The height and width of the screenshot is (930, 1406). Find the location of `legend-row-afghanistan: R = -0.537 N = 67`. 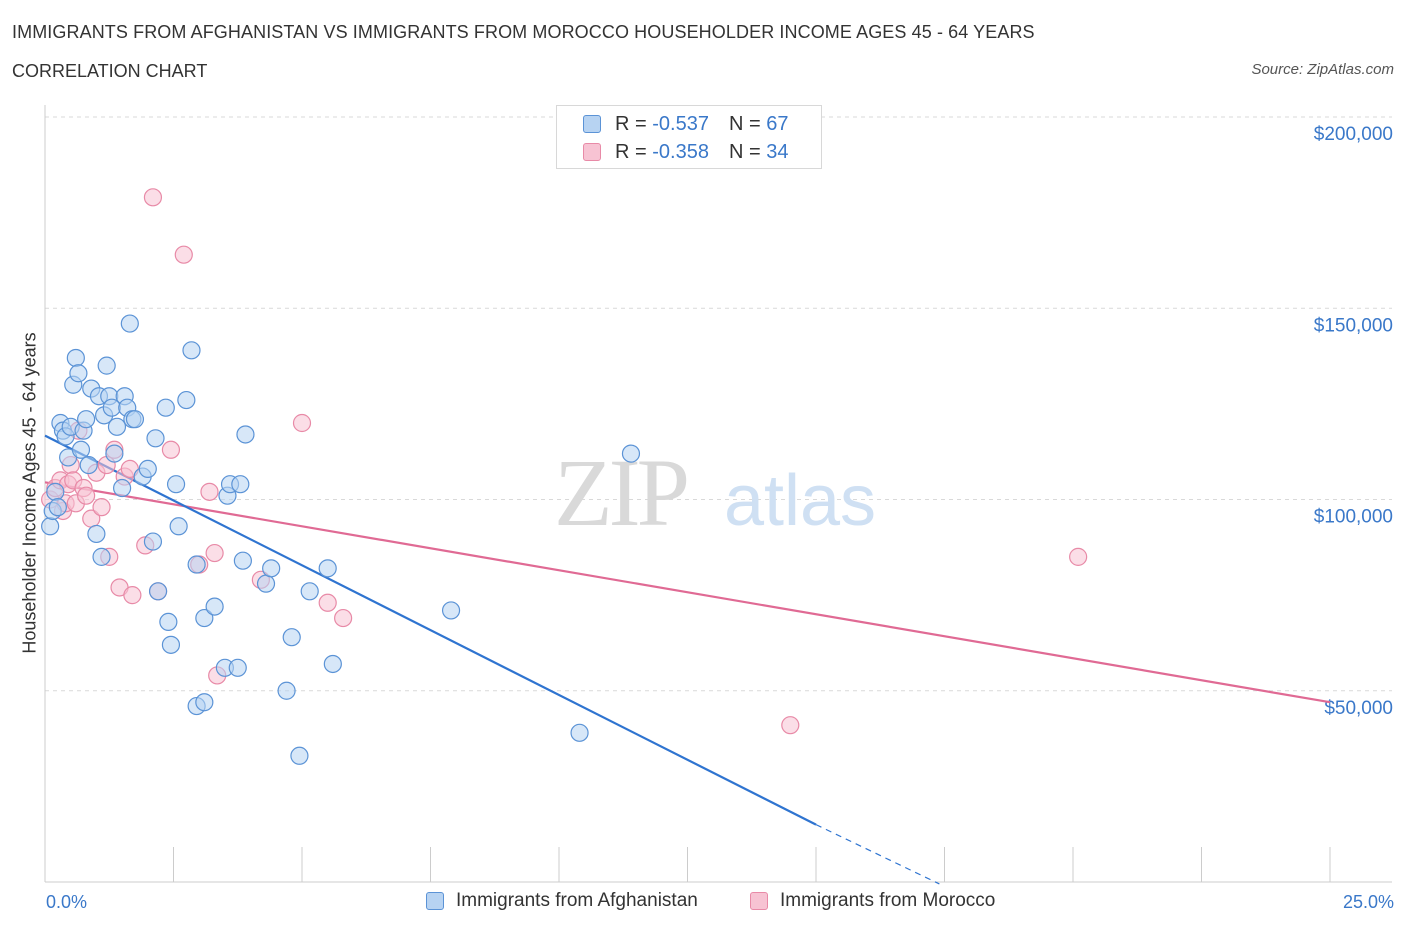

legend-row-afghanistan: R = -0.537 N = 67 is located at coordinates (685, 124).